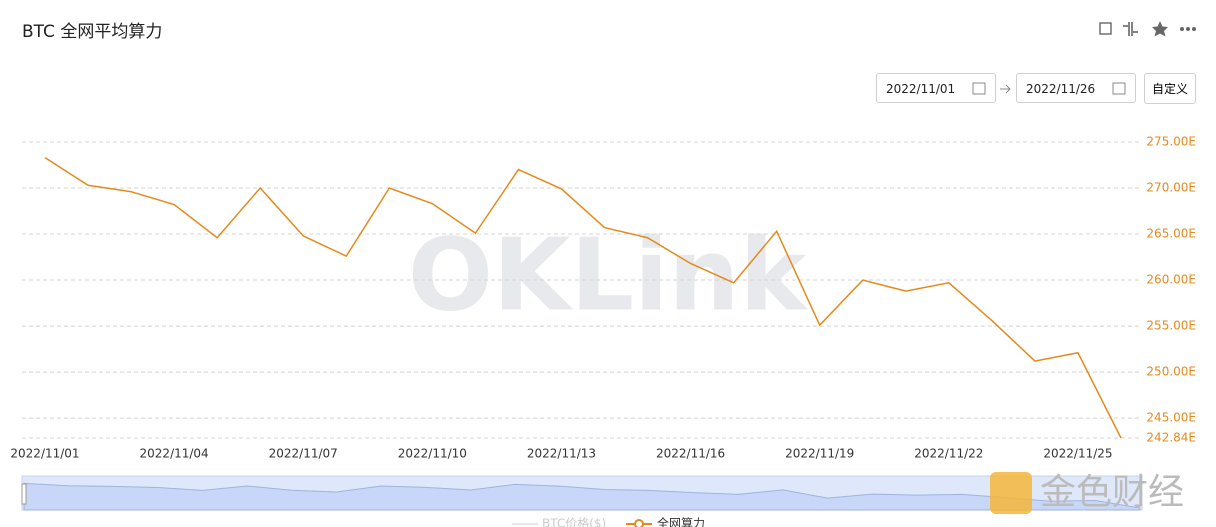 This screenshot has width=1216, height=527. I want to click on y-tick-label: 270.00E, so click(1171, 188).